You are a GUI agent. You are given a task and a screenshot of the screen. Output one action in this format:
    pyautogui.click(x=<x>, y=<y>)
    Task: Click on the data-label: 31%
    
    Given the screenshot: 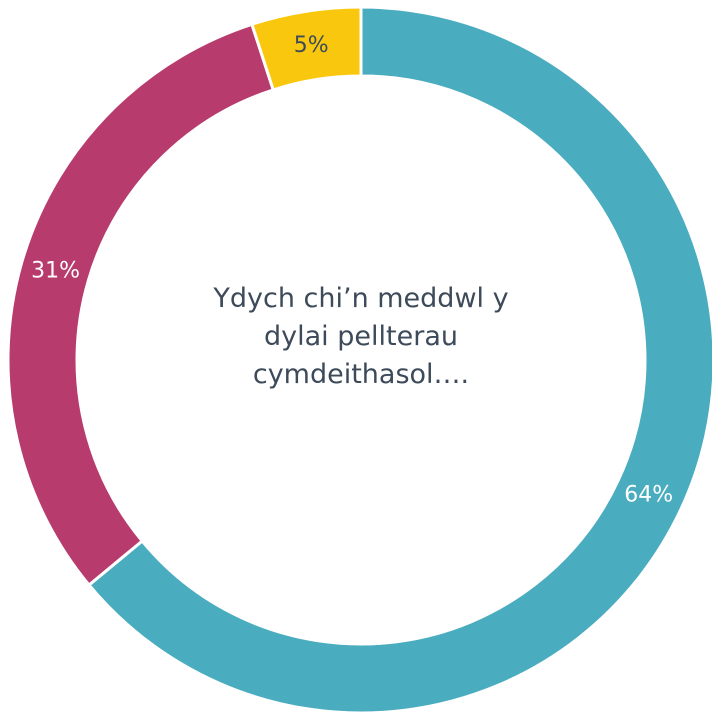 What is the action you would take?
    pyautogui.click(x=55, y=270)
    